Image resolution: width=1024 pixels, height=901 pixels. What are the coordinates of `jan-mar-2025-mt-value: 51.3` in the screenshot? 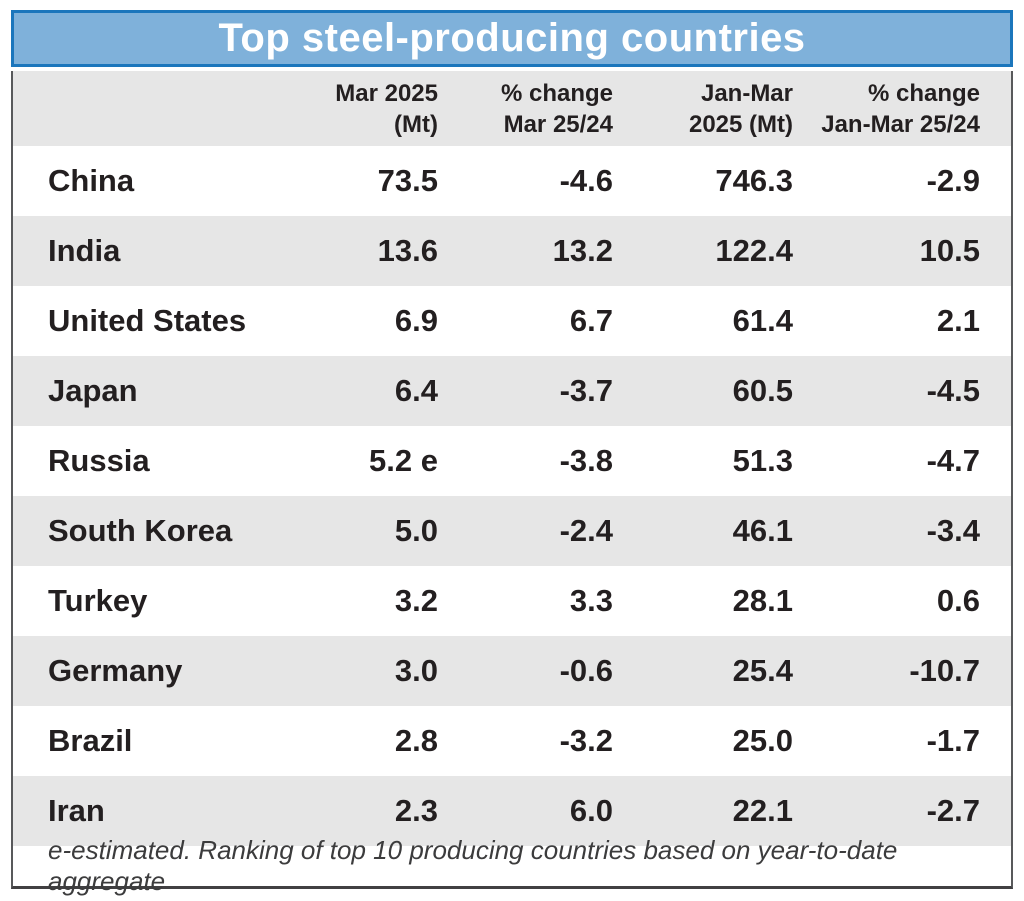 It's located at (762, 460).